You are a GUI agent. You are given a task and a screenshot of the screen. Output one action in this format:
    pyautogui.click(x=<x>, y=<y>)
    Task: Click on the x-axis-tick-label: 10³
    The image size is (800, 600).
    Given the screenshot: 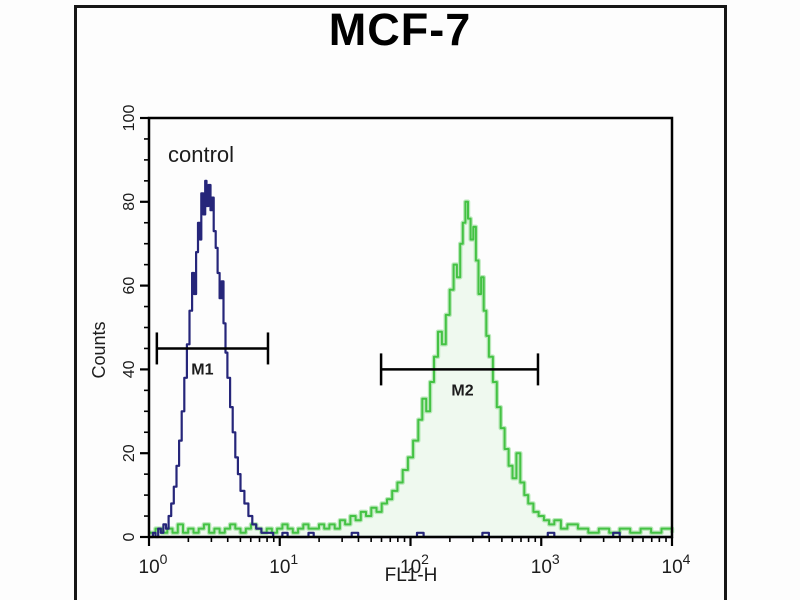 What is the action you would take?
    pyautogui.click(x=545, y=564)
    